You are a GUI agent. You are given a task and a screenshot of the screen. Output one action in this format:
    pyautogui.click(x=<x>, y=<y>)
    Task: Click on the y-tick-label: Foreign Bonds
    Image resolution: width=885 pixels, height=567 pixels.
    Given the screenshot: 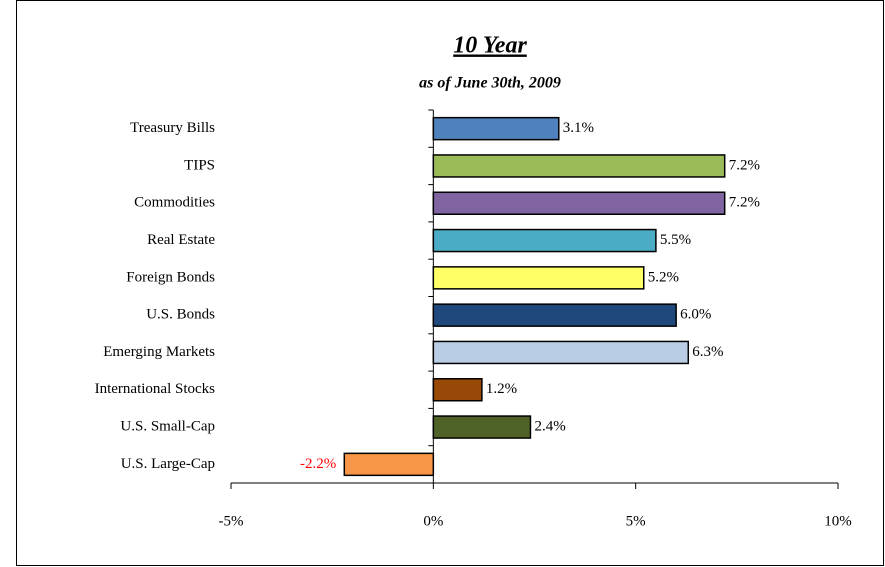 What is the action you would take?
    pyautogui.click(x=170, y=277)
    